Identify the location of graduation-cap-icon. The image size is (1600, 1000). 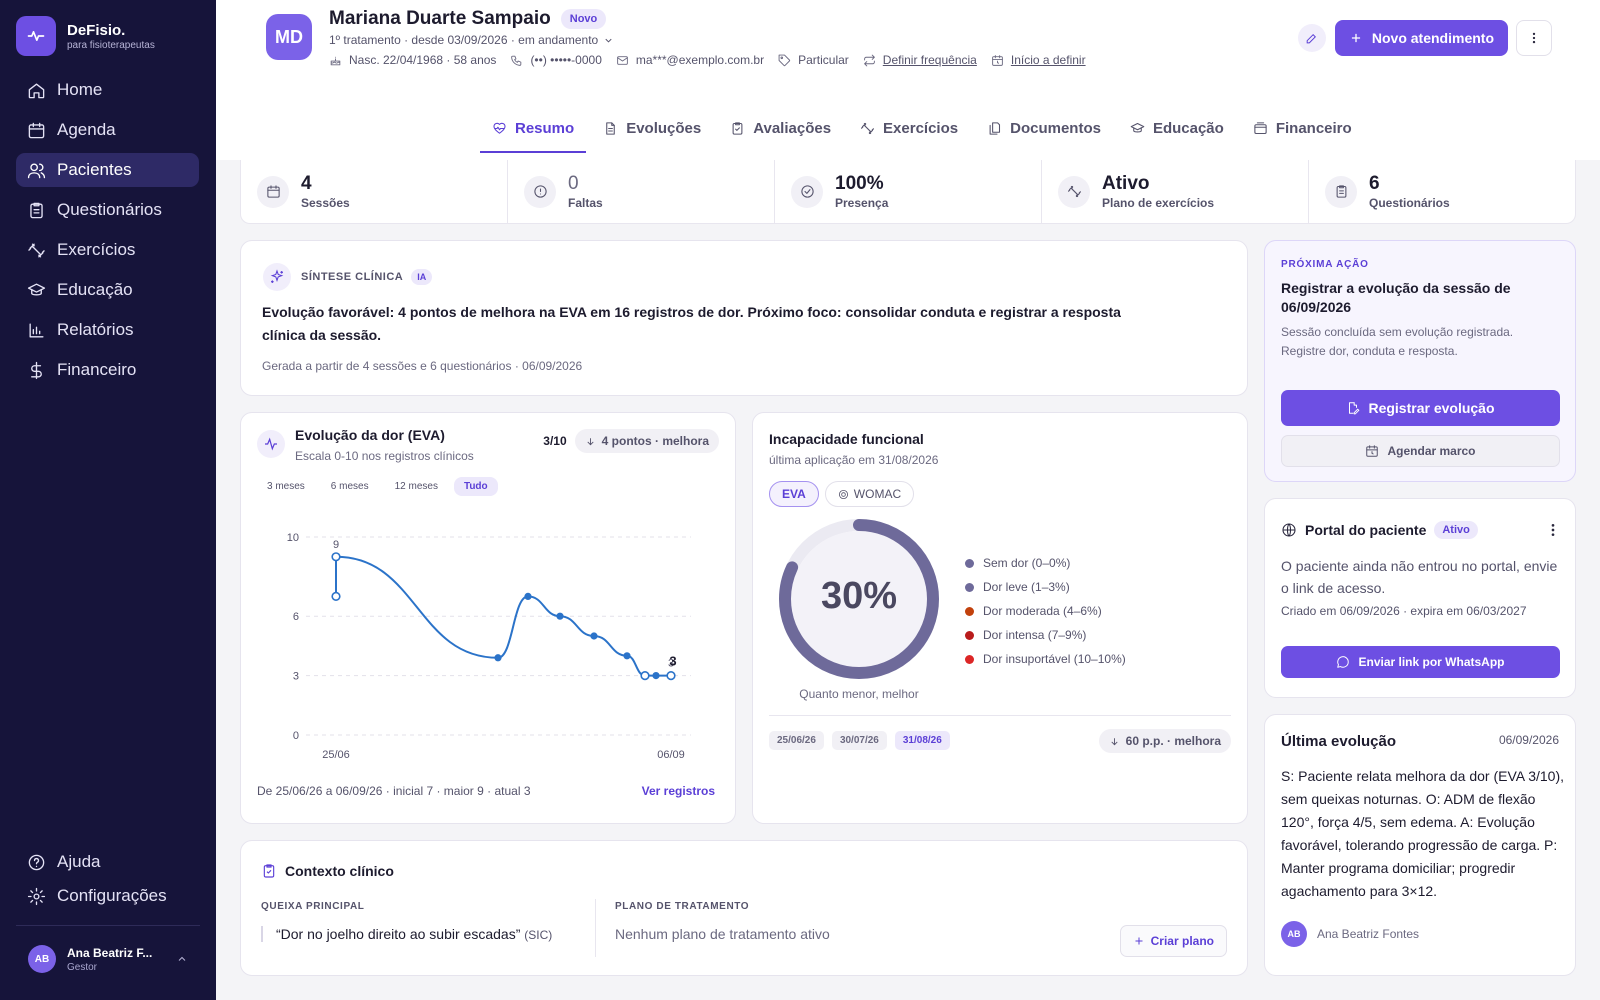
(36, 289).